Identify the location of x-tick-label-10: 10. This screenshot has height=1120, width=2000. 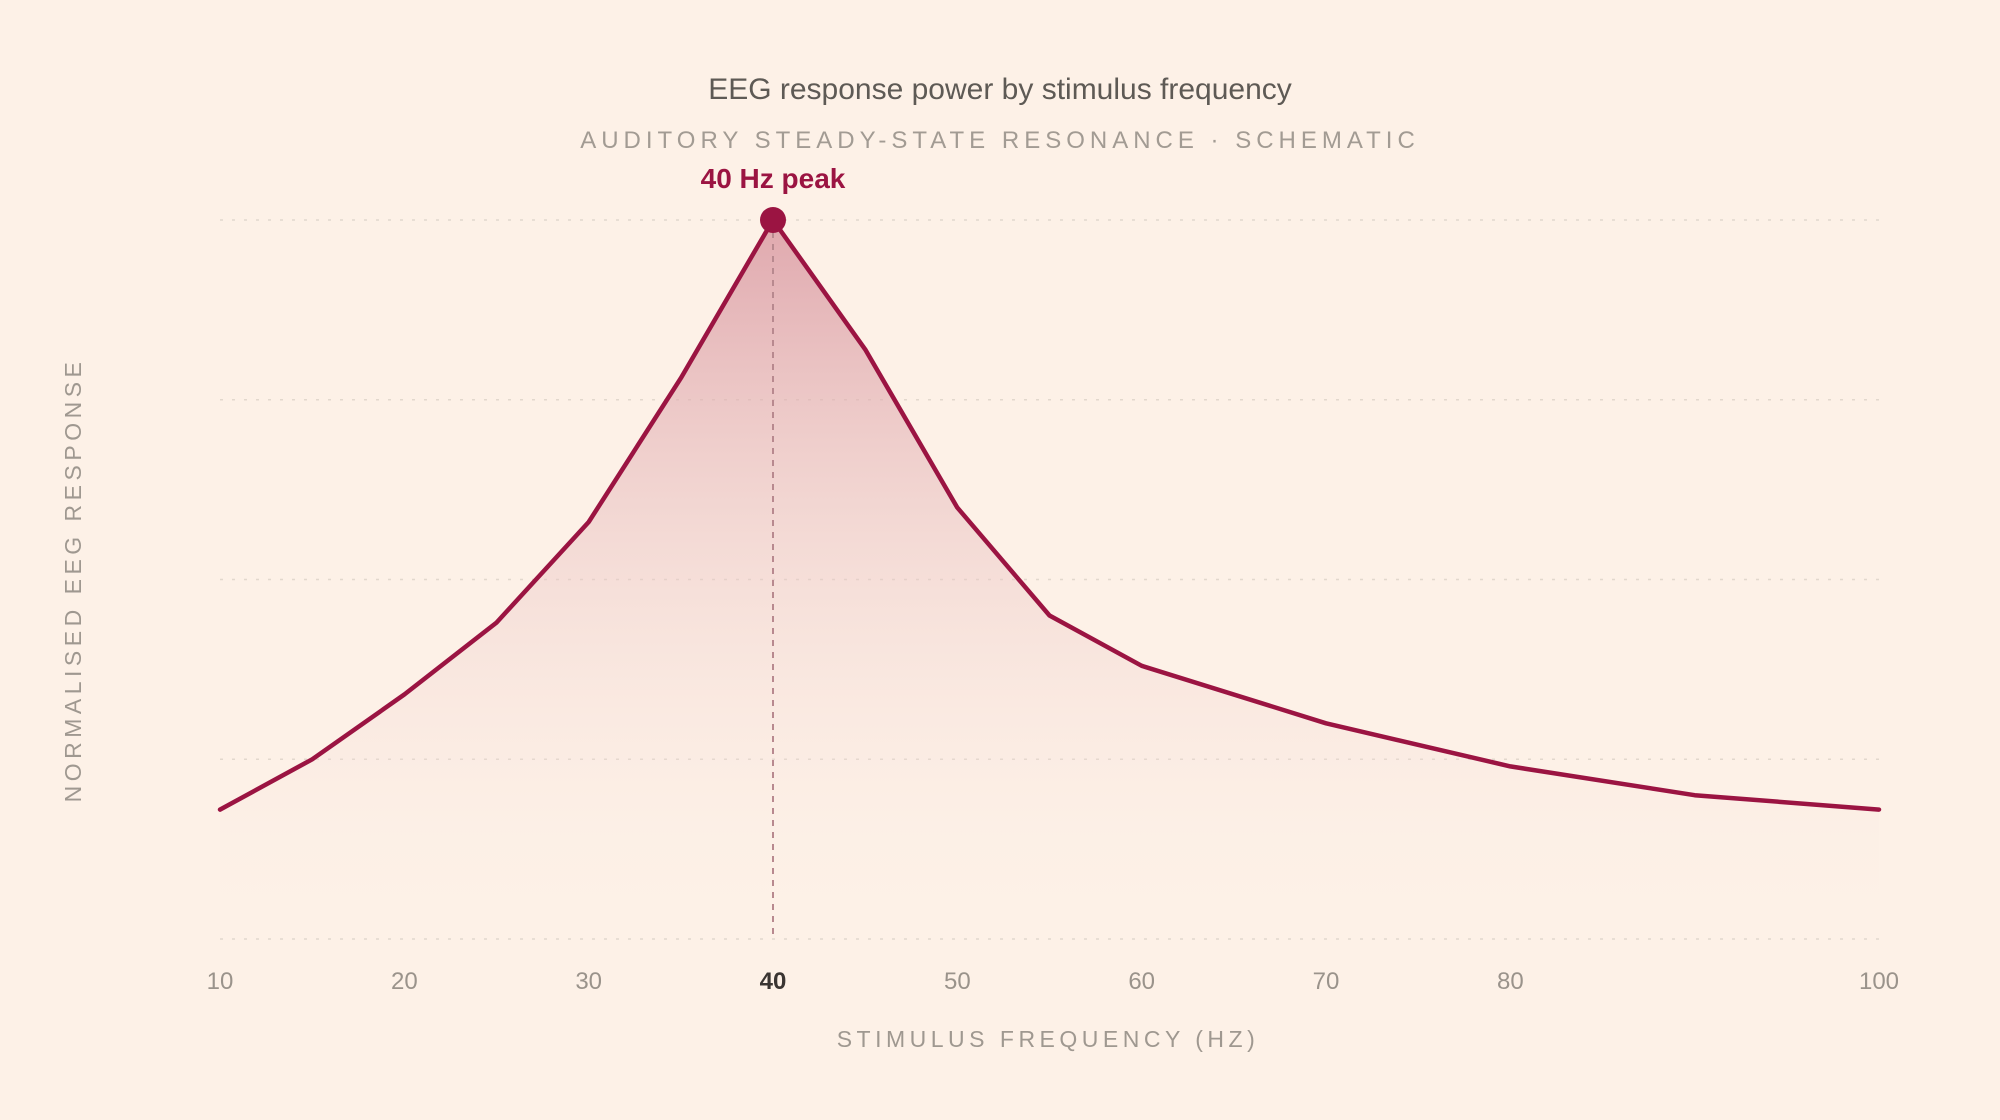
(220, 981).